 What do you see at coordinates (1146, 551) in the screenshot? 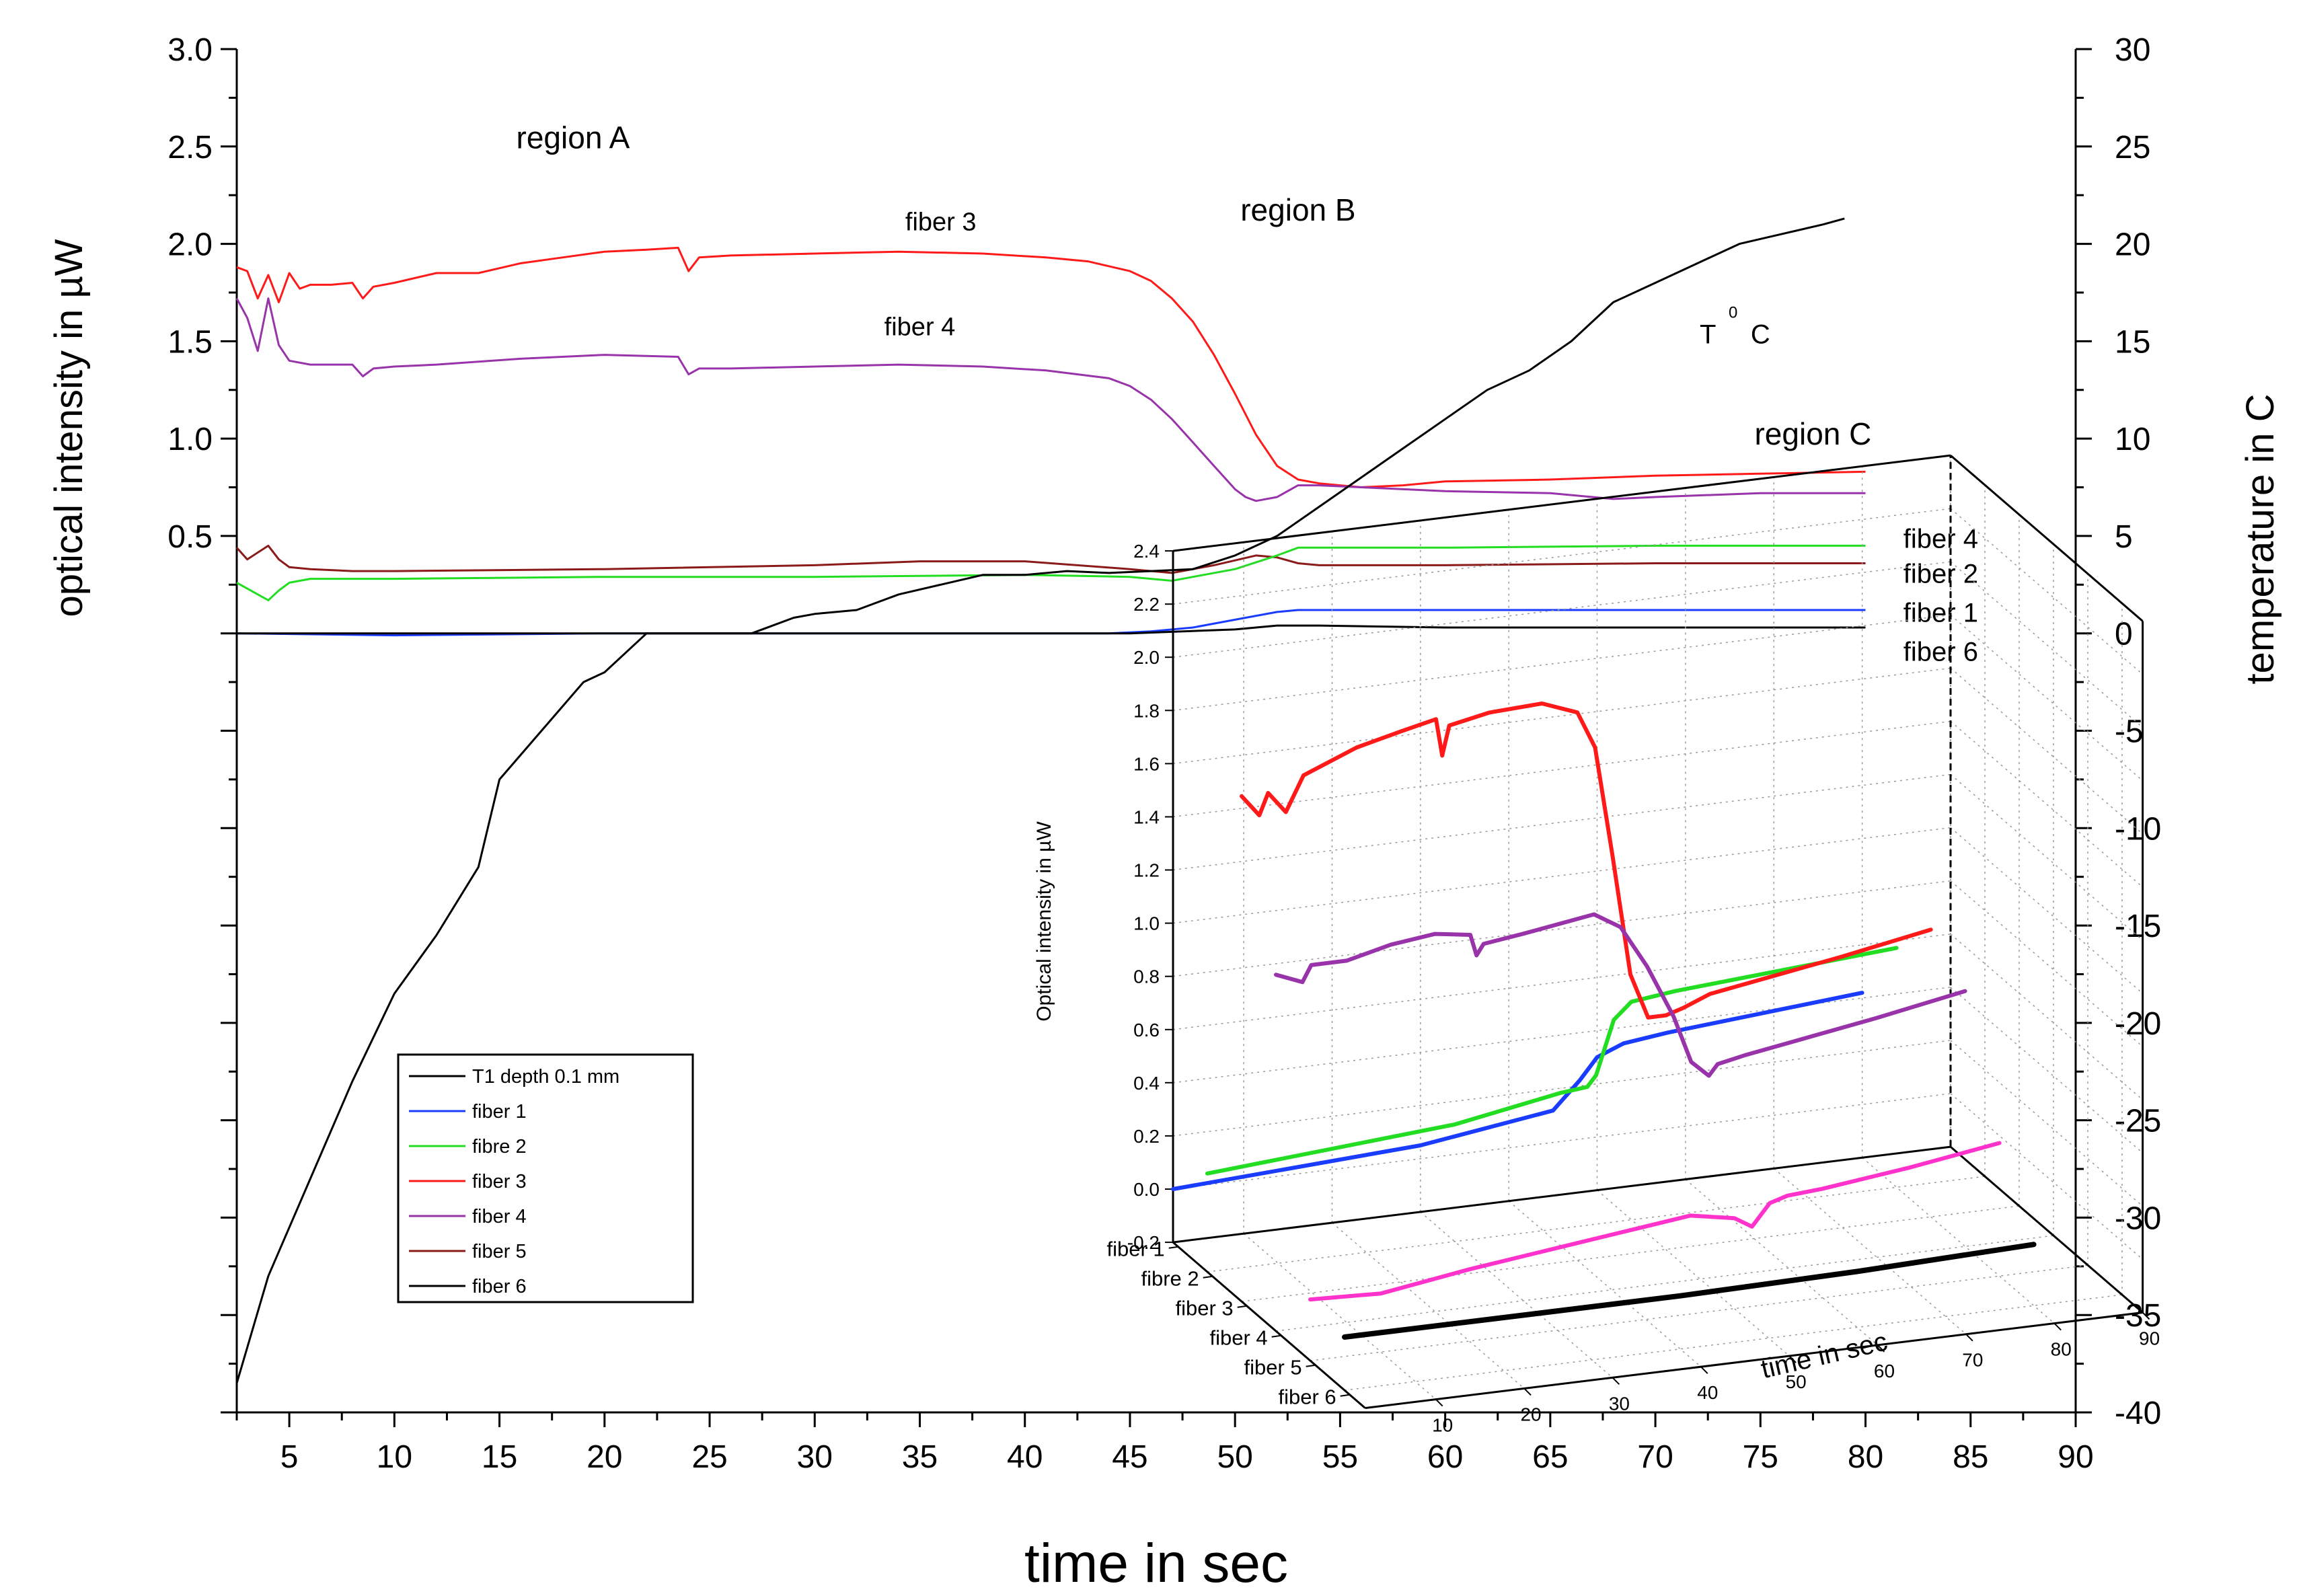
I see `inset-z-tick-label: 2.4` at bounding box center [1146, 551].